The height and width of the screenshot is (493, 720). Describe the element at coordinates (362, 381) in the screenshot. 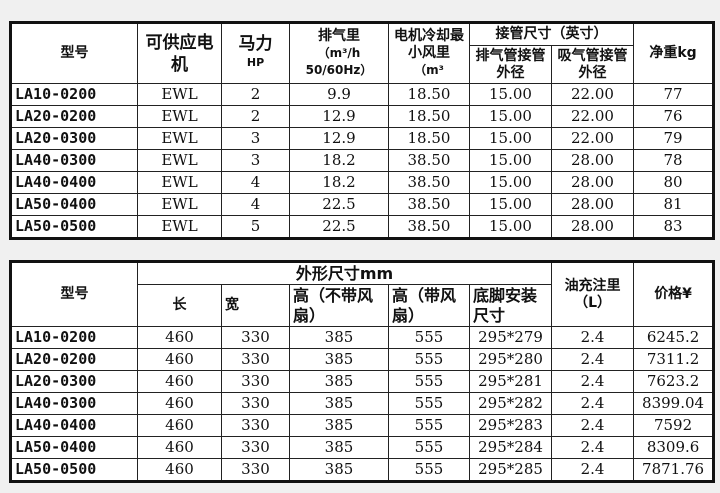

I see `table-row: LA20-0300 460 330 385 555 295*281 2.4 7623.2` at that location.